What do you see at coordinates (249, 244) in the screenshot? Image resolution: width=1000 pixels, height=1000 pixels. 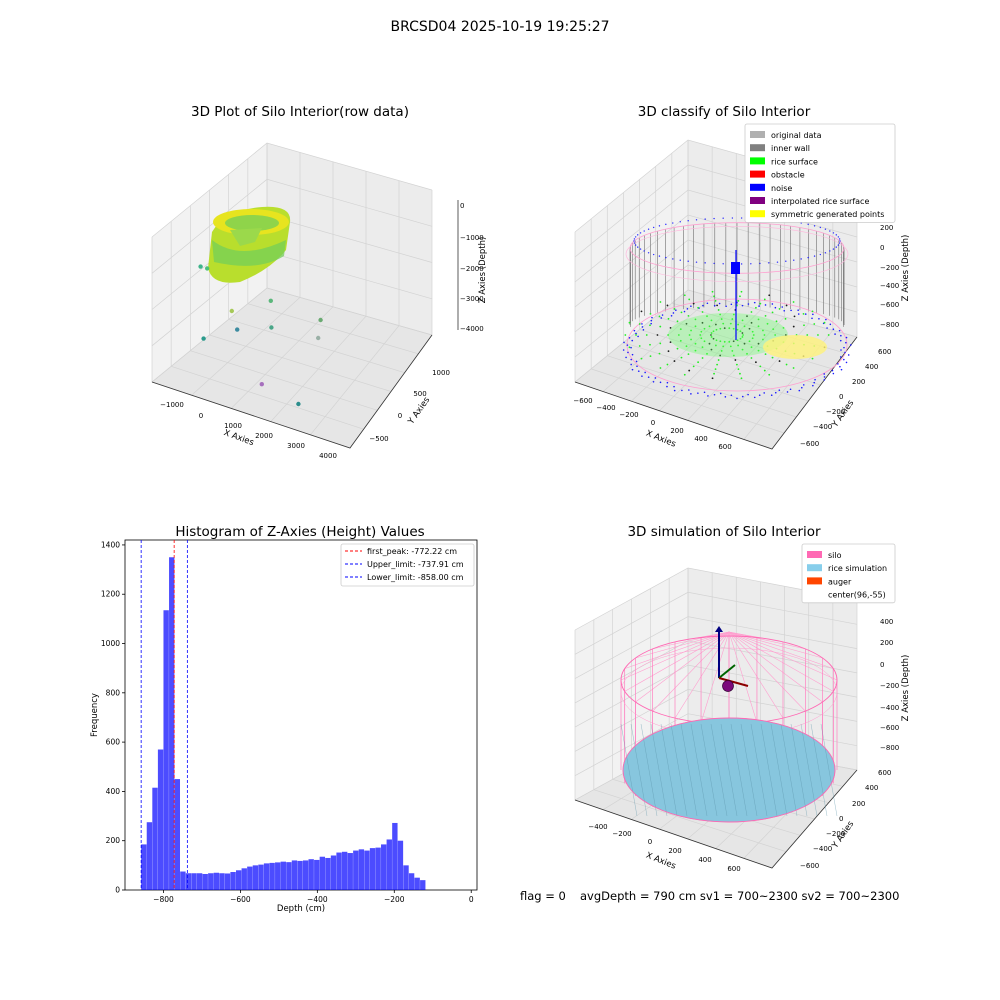 I see `p1-point-cloud` at bounding box center [249, 244].